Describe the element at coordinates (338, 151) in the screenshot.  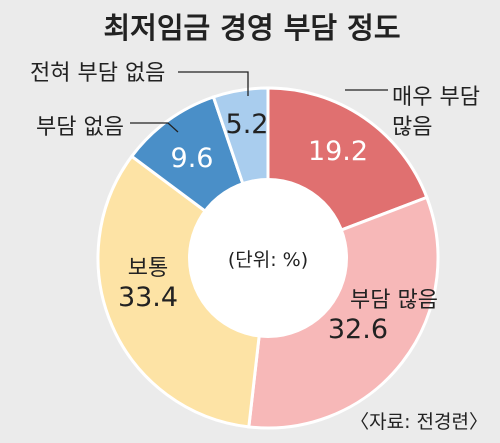
I see `slice-value-0: 19.2` at that location.